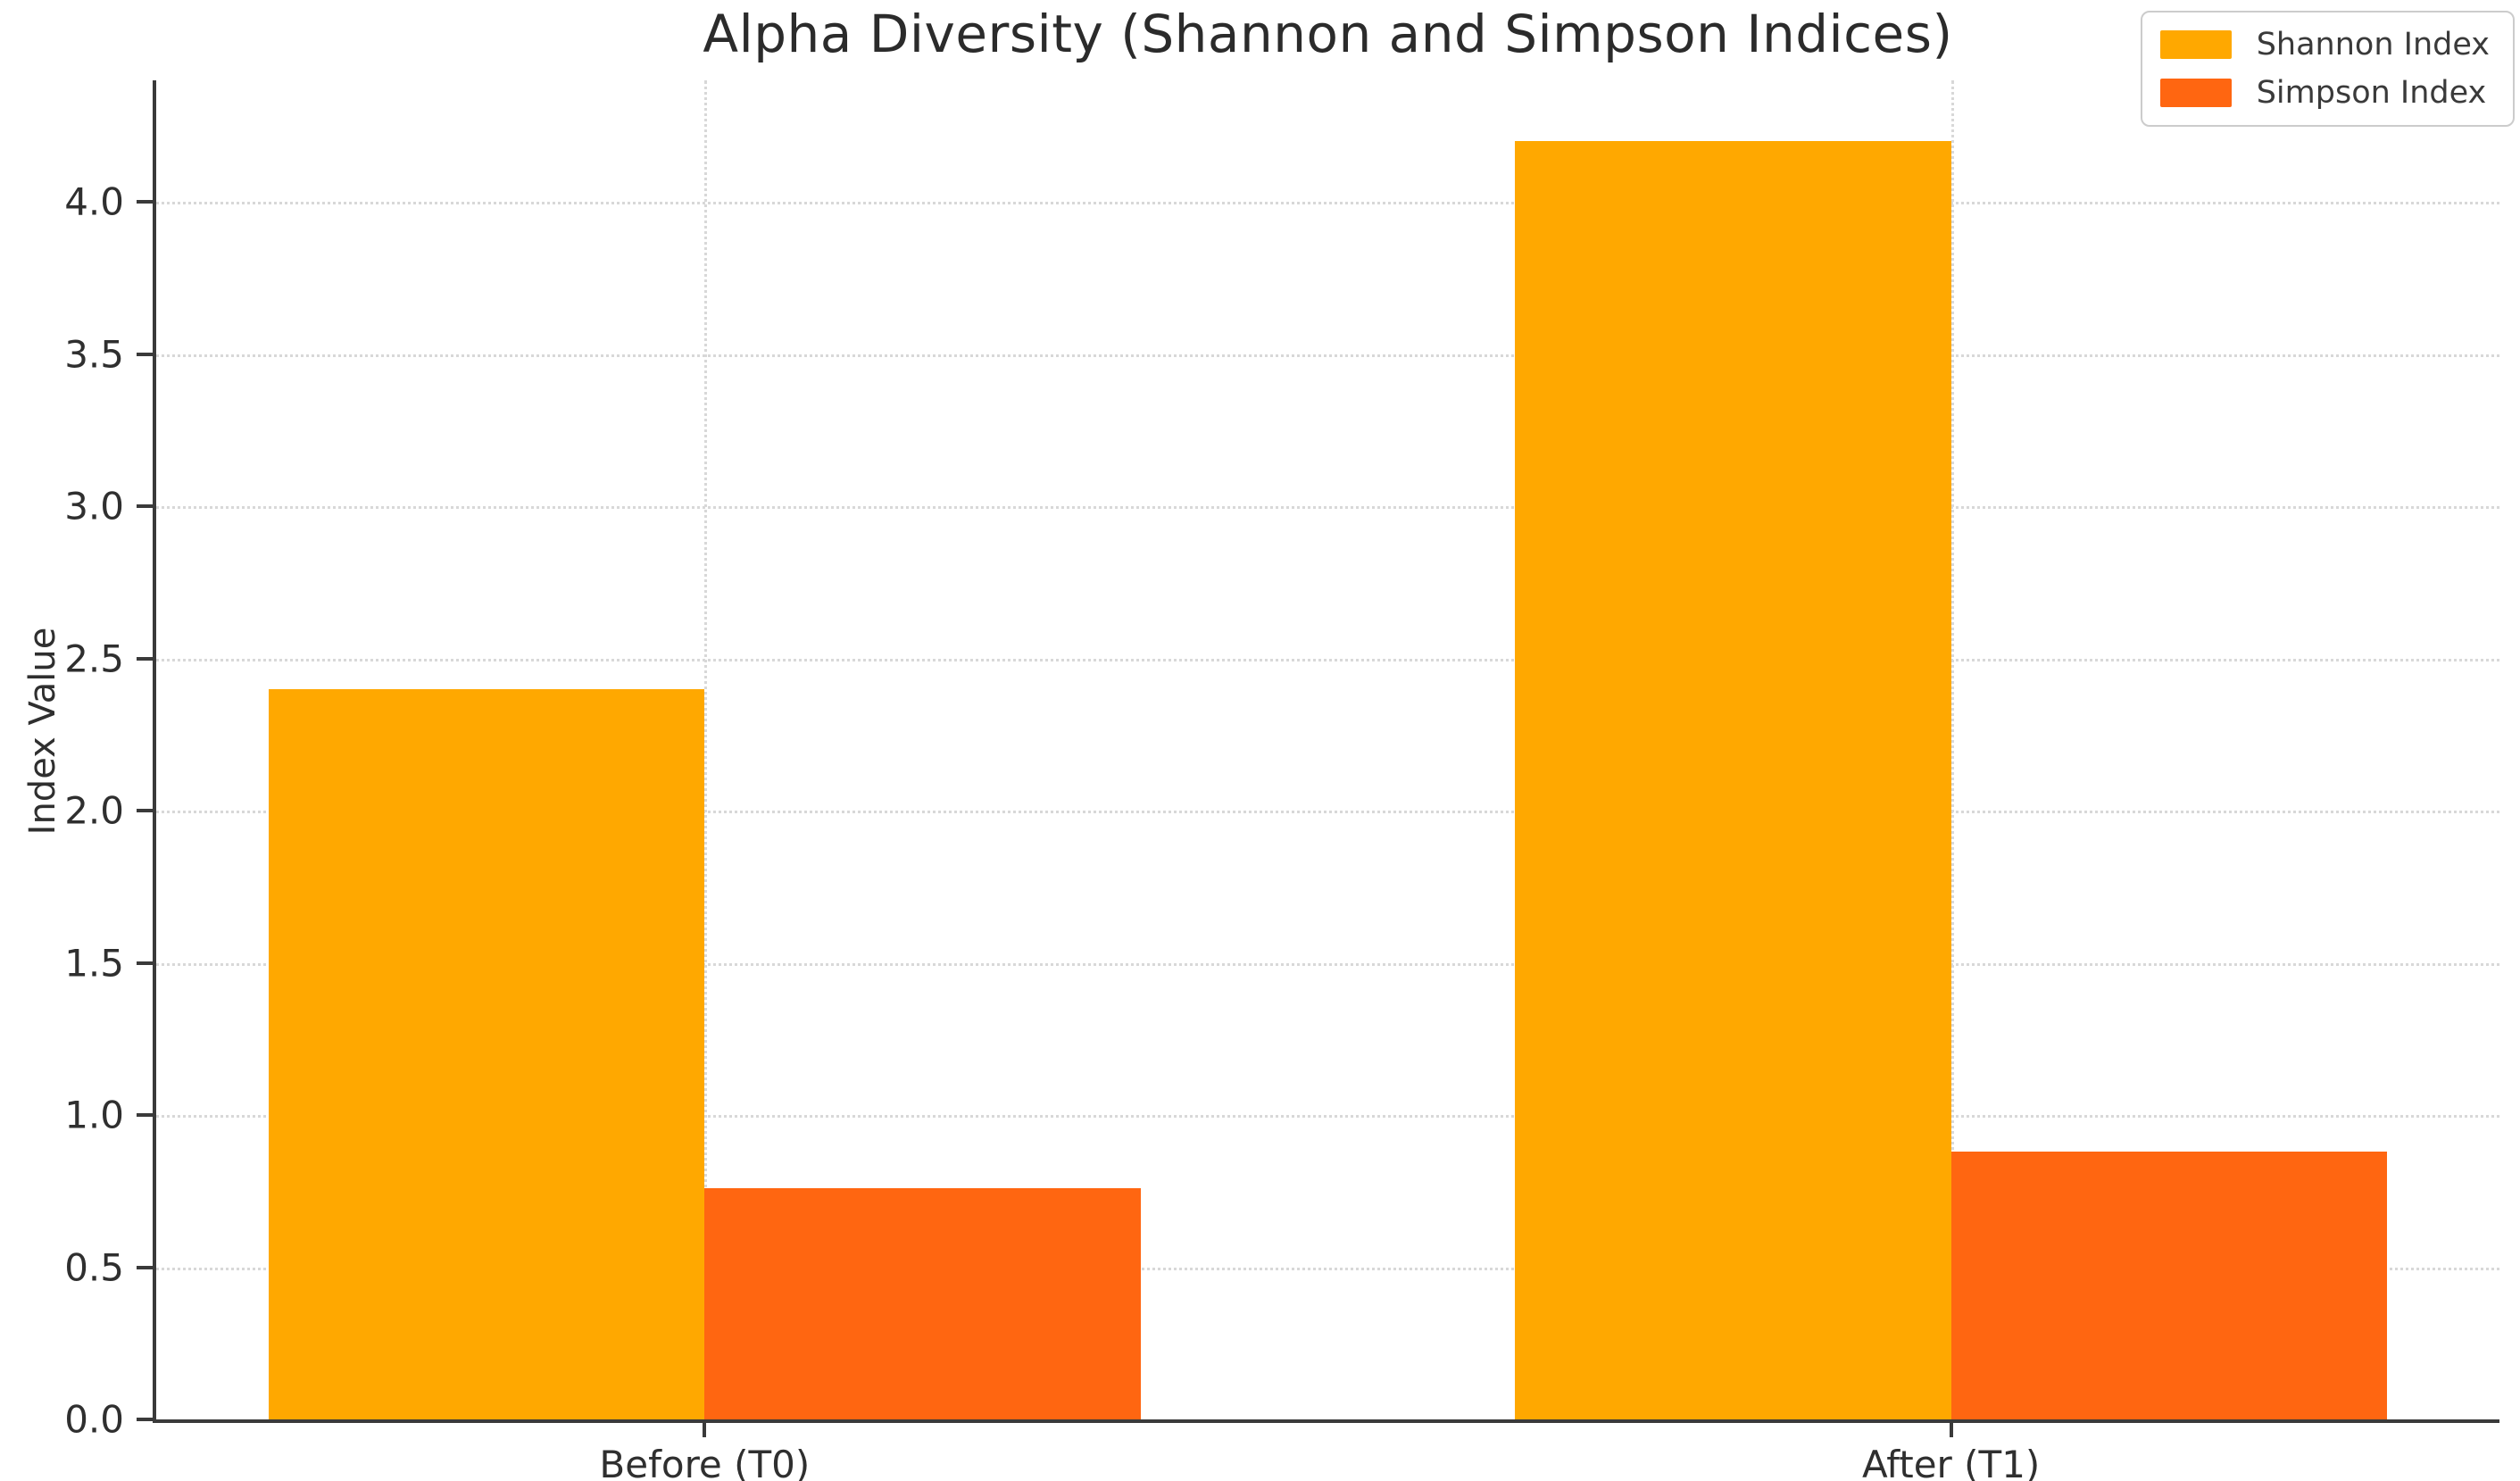 This screenshot has height=1481, width=2520. I want to click on y-axis-spine, so click(154, 751).